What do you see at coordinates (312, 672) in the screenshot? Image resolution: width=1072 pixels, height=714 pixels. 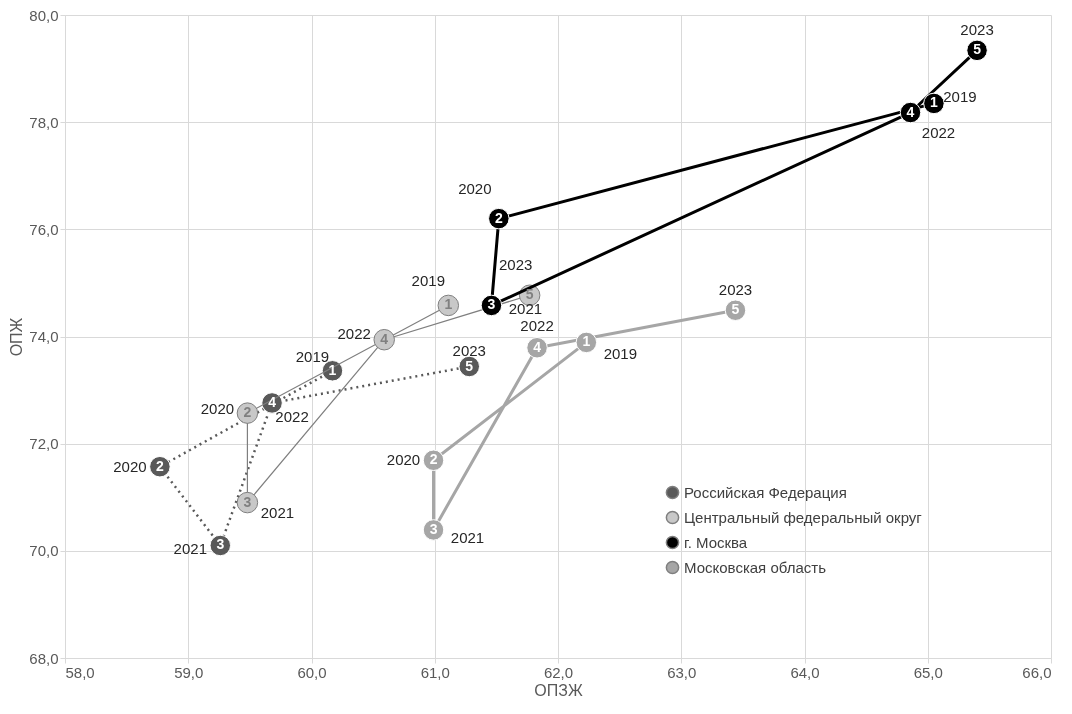 I see `x-tick-label: 60,0` at bounding box center [312, 672].